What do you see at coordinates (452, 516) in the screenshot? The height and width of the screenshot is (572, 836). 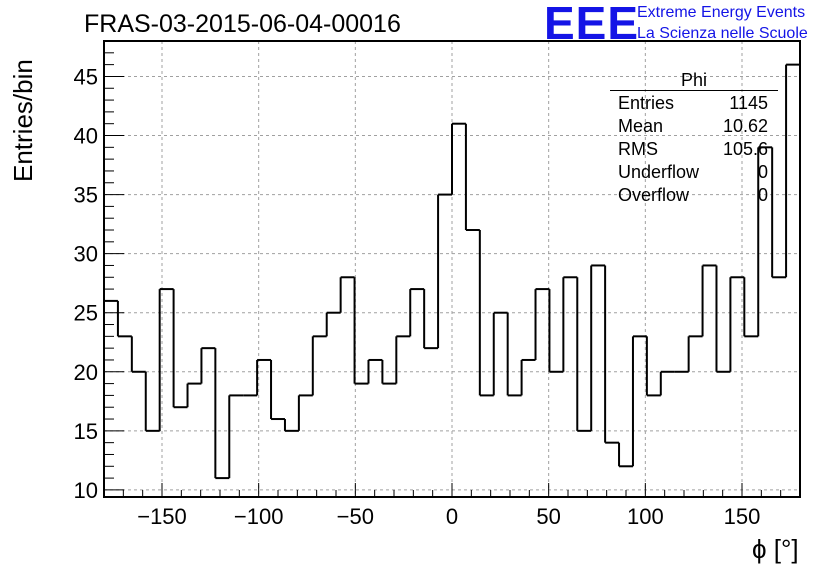 I see `x-tick-label: 0` at bounding box center [452, 516].